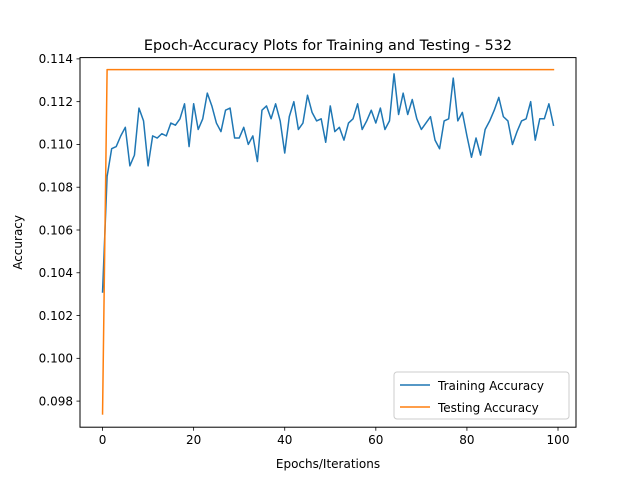 The height and width of the screenshot is (480, 640). Describe the element at coordinates (558, 440) in the screenshot. I see `x-tick-label: 100` at that location.